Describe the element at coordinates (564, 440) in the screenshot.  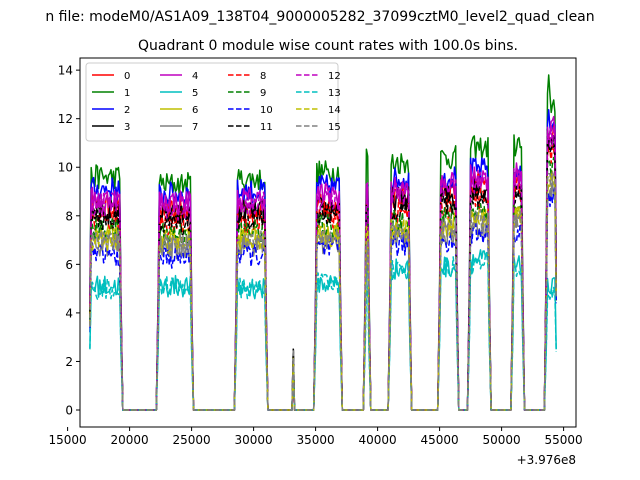
I see `x-tick-label: 55000` at that location.